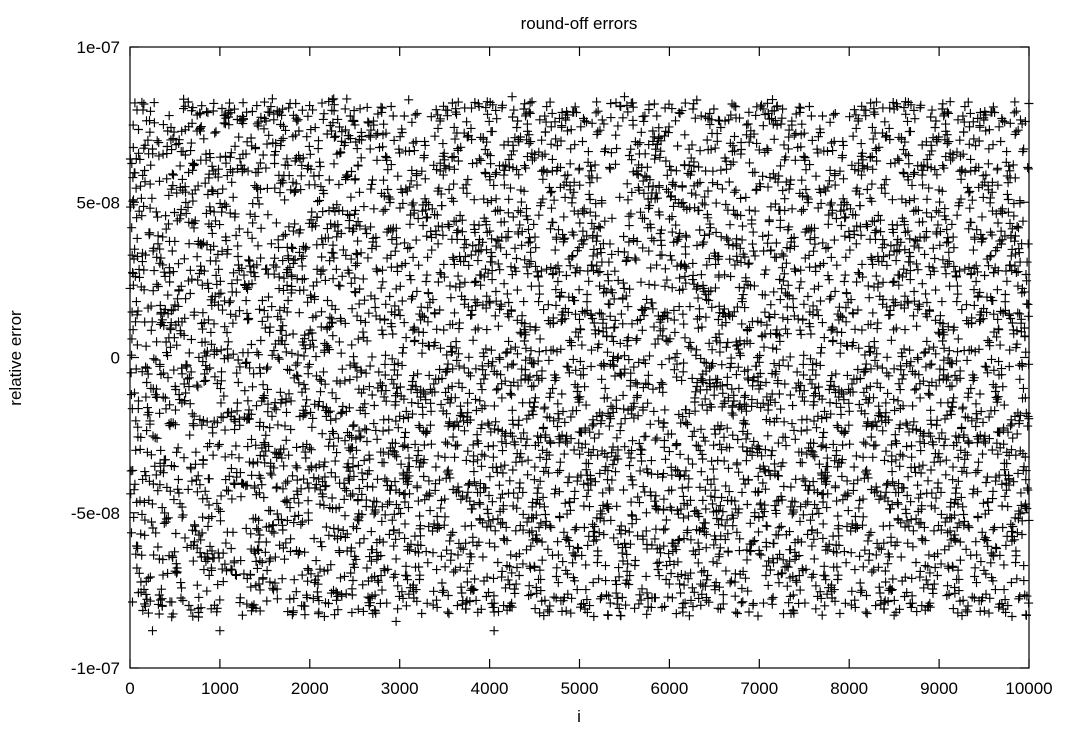  What do you see at coordinates (939, 688) in the screenshot?
I see `x-tick-label: 9000` at bounding box center [939, 688].